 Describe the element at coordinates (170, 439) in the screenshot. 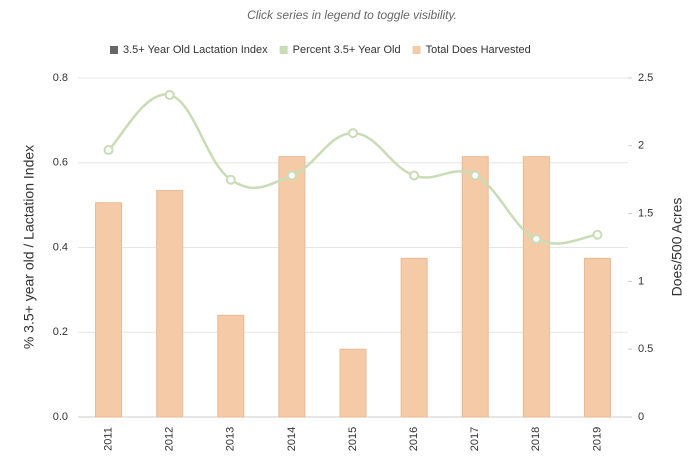

I see `x-tick-label: 2012` at that location.